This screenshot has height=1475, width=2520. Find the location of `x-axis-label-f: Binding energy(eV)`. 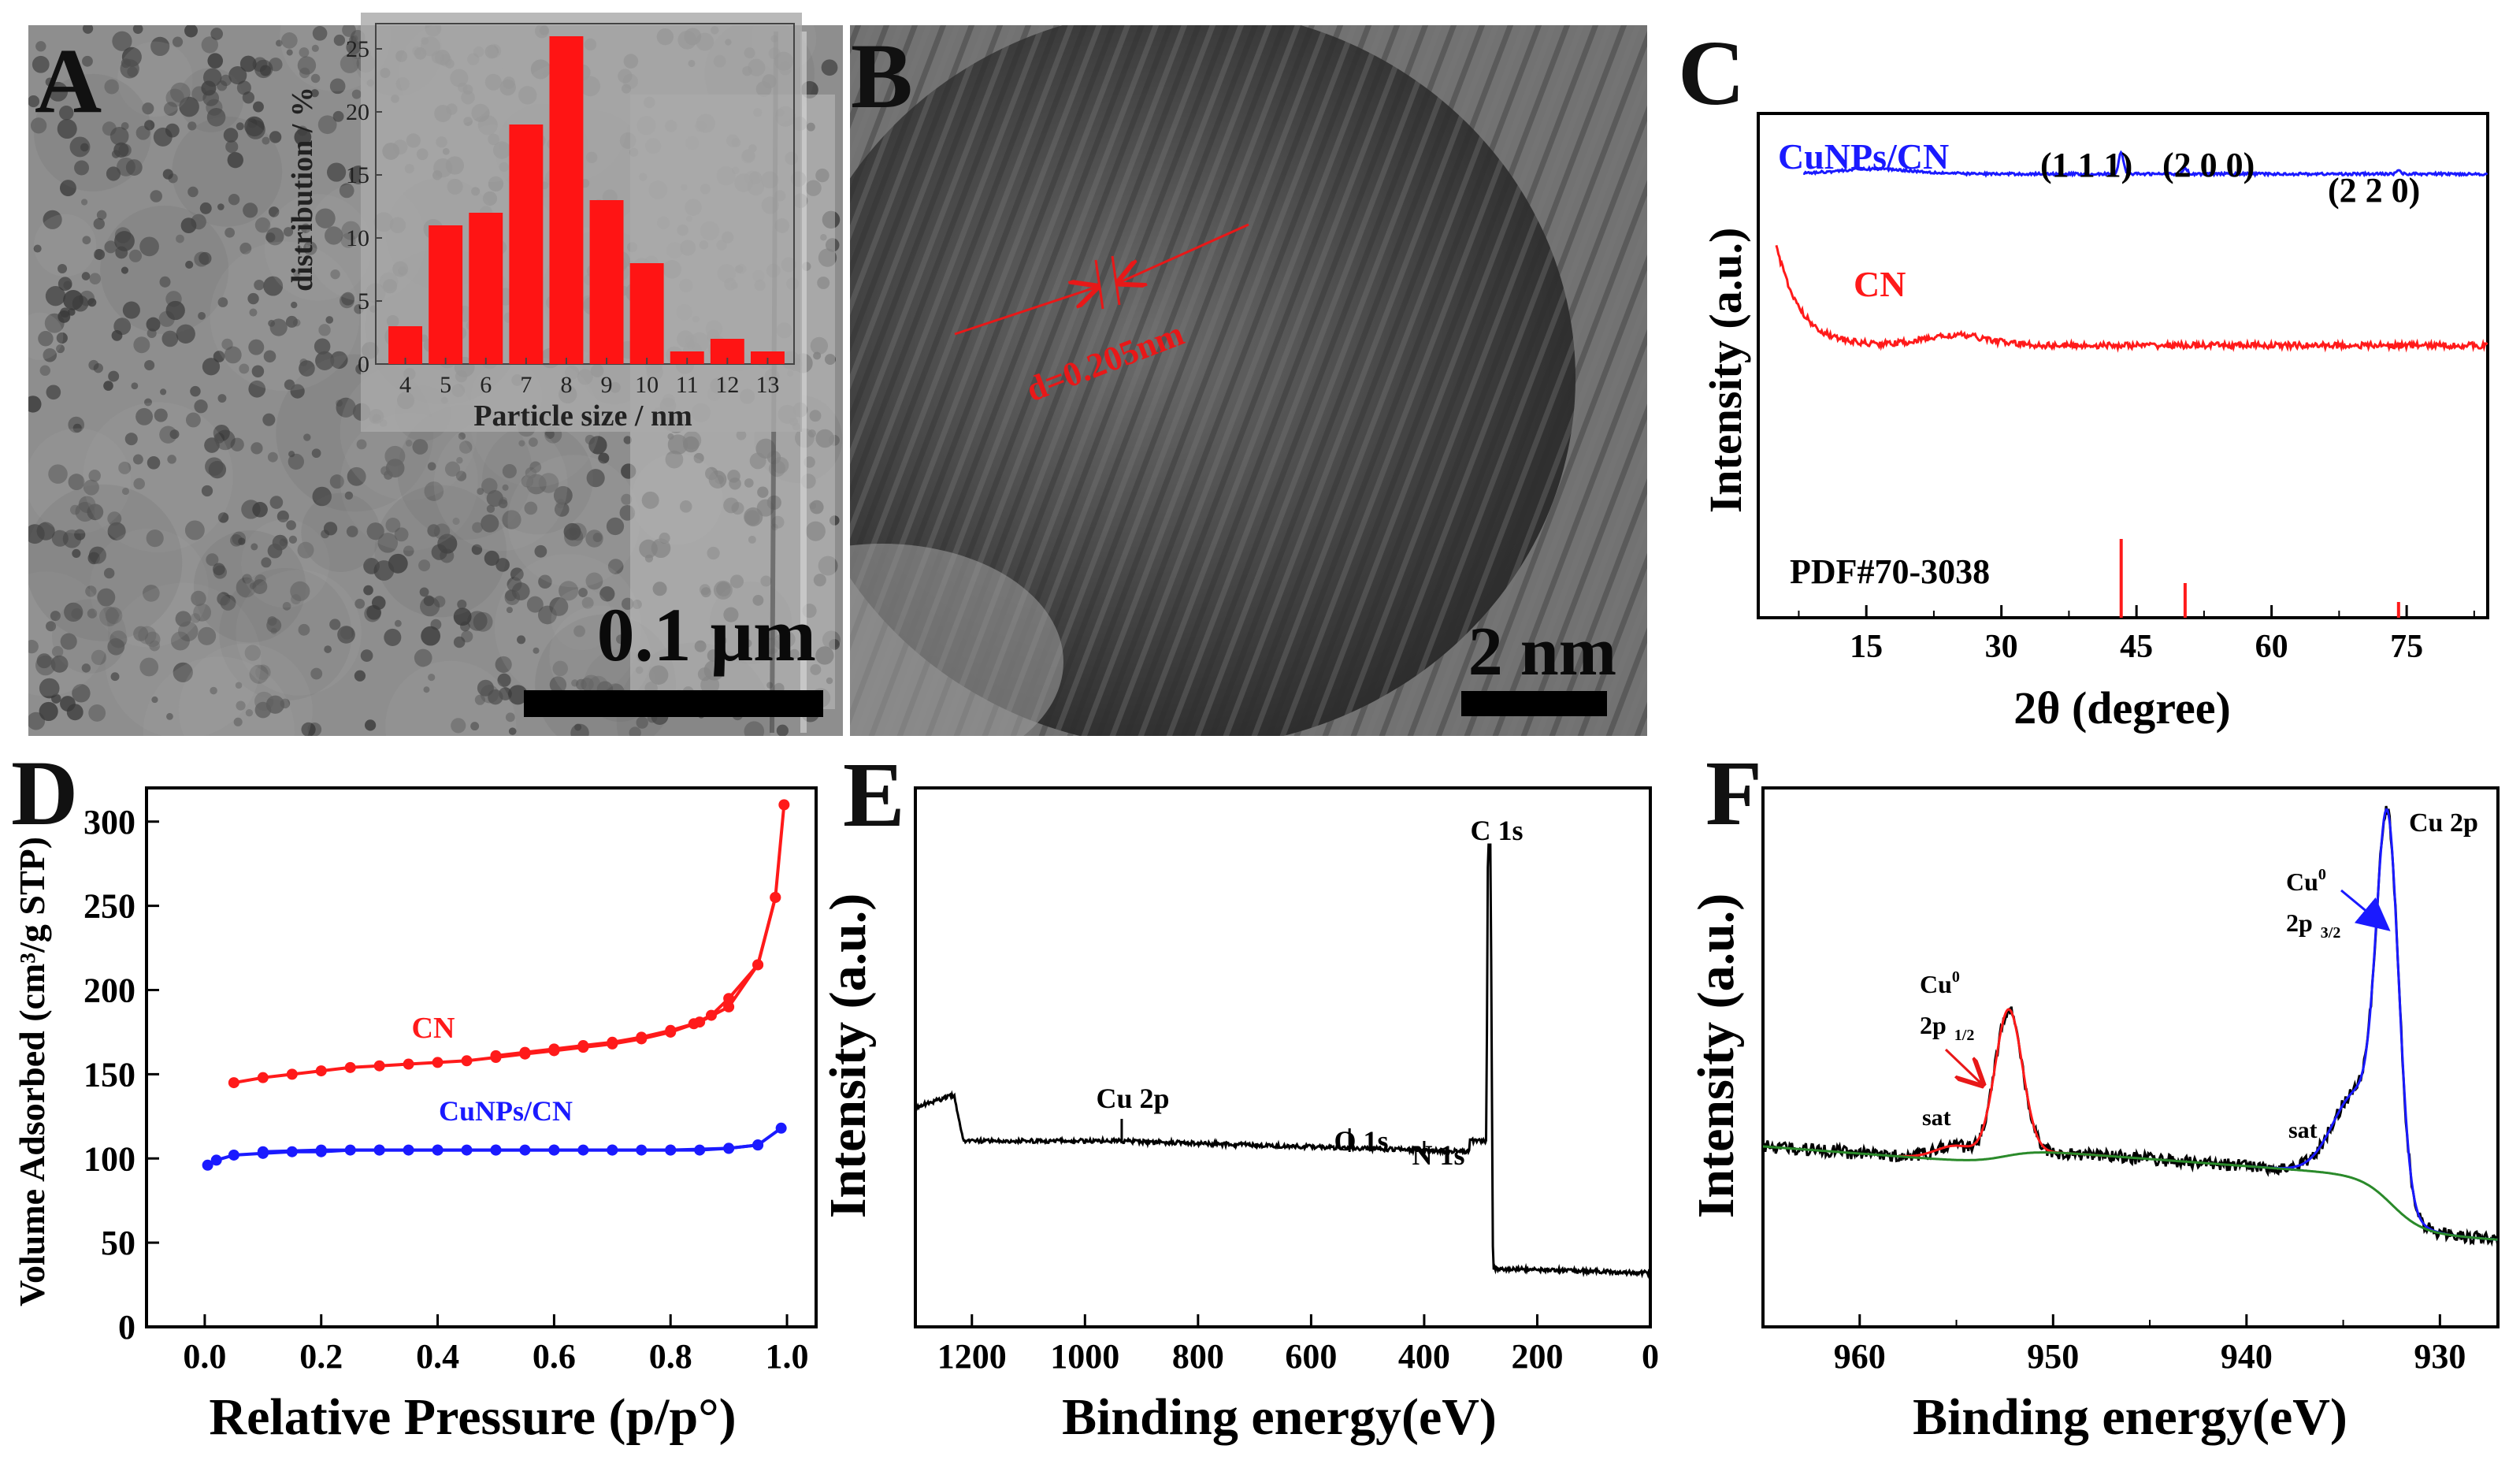

x-axis-label-f: Binding energy(eV) is located at coordinates (2130, 1417).